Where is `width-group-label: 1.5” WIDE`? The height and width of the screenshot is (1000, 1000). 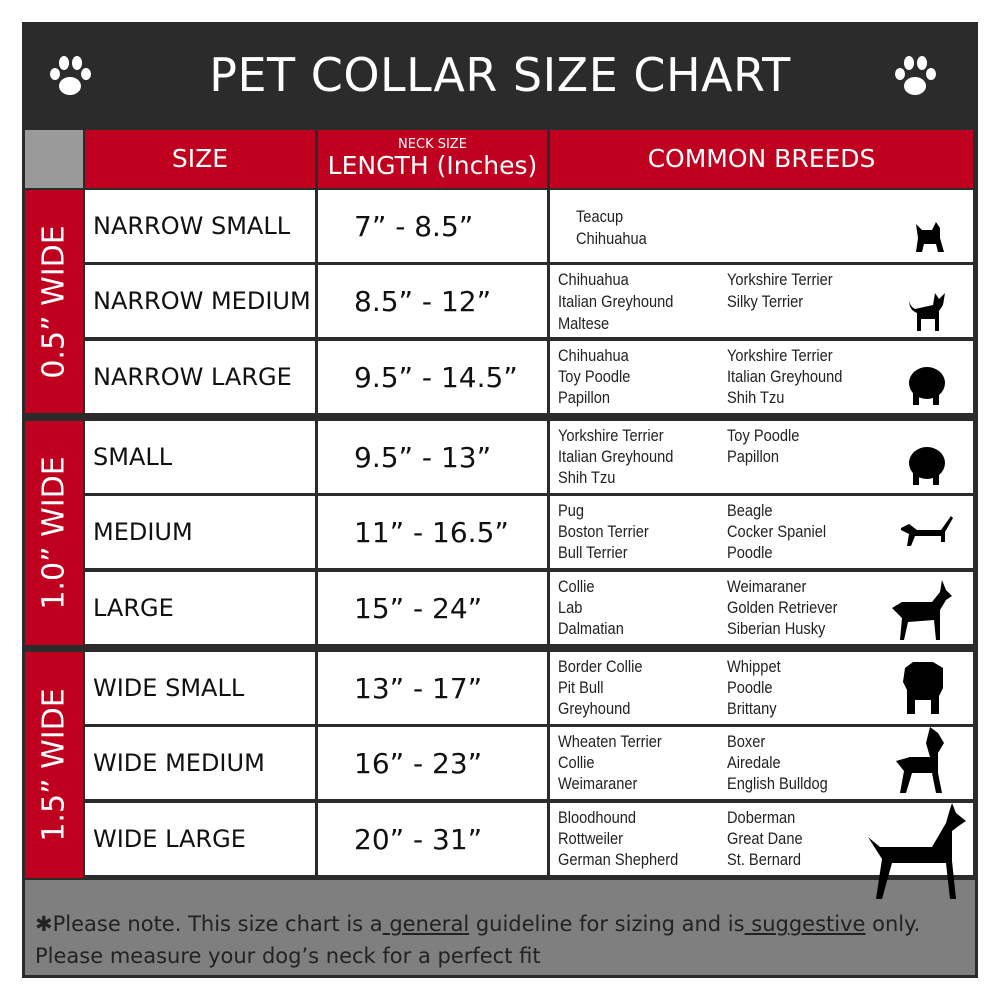 width-group-label: 1.5” WIDE is located at coordinates (54, 765).